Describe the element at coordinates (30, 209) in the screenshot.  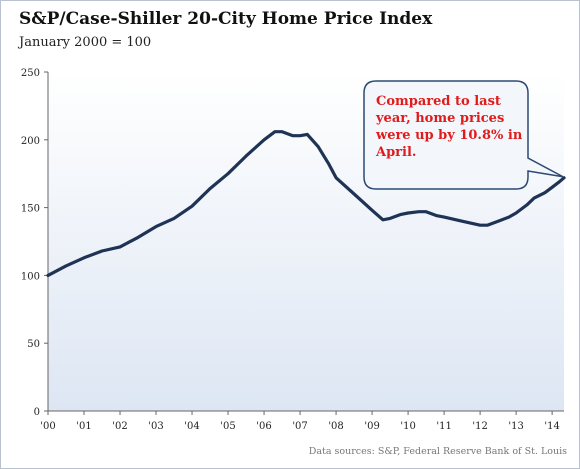
I see `y-tick-label: 150` at that location.